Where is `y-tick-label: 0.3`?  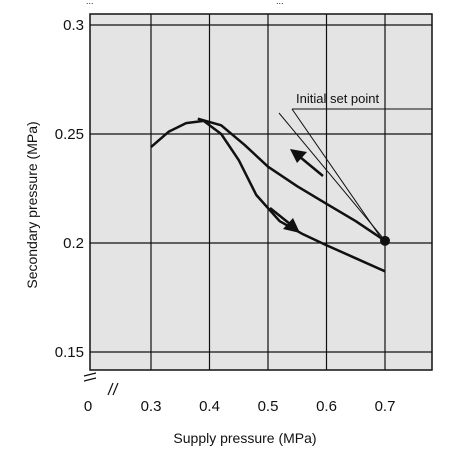 y-tick-label: 0.3 is located at coordinates (73, 25).